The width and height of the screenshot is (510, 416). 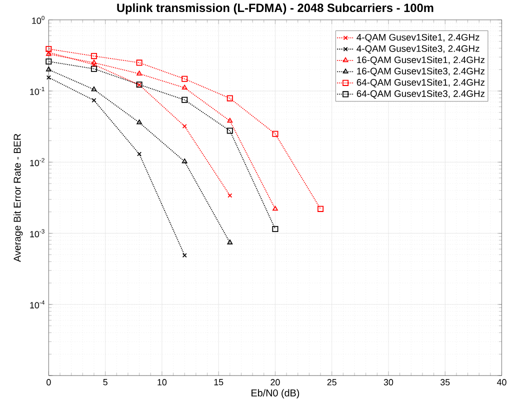 What do you see at coordinates (501, 382) in the screenshot?
I see `x-tick-label: 40` at bounding box center [501, 382].